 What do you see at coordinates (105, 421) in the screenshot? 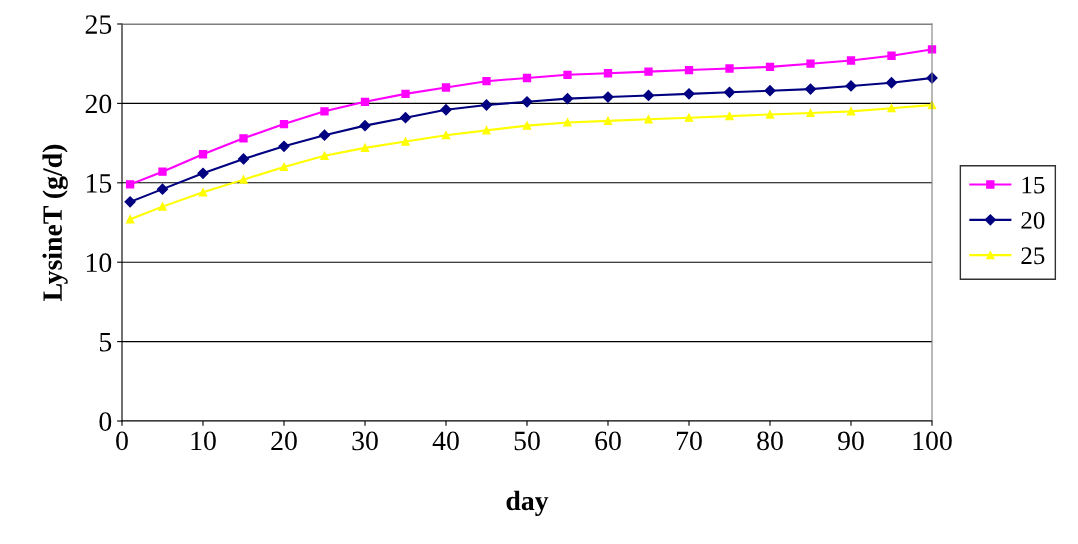
I see `y-tick-label: 0` at bounding box center [105, 421].